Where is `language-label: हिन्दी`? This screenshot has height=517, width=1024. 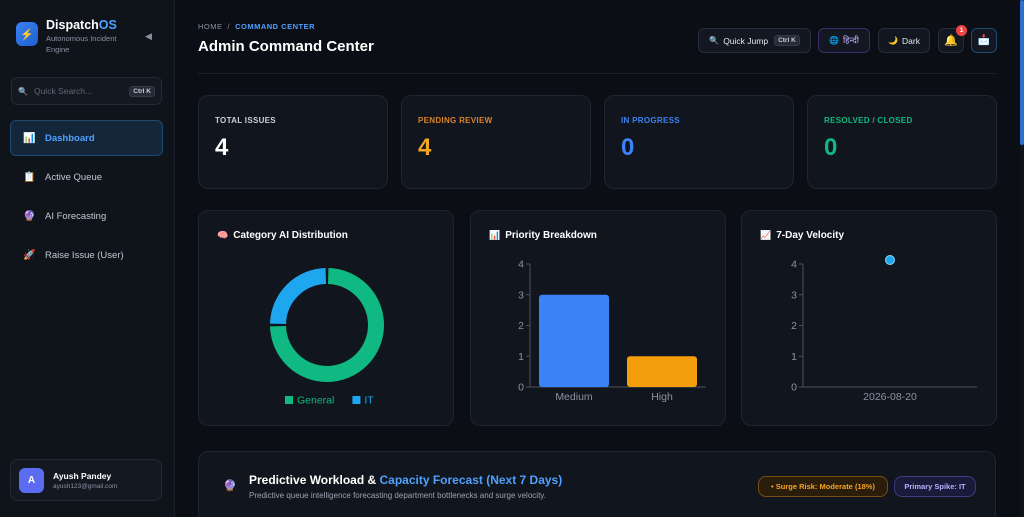
language-label: हिन्दी is located at coordinates (851, 40).